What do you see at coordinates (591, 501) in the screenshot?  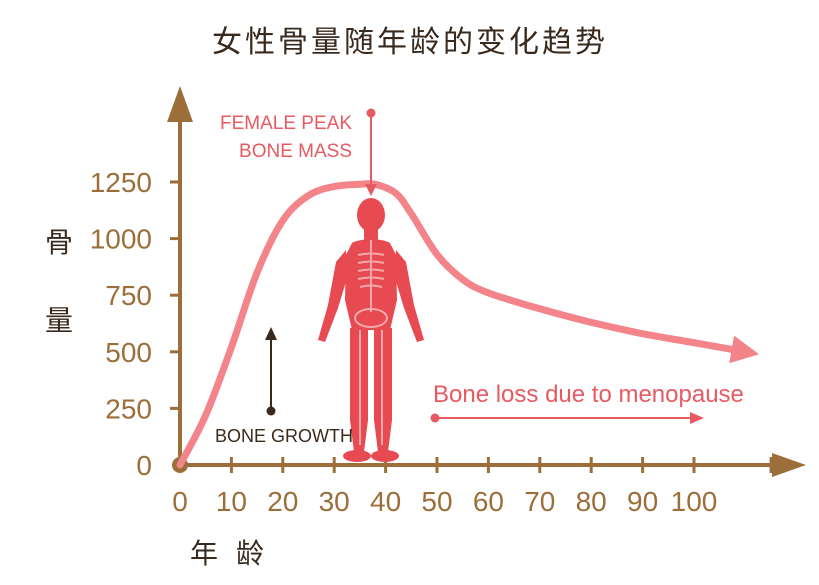 I see `x-tick-label: 80` at bounding box center [591, 501].